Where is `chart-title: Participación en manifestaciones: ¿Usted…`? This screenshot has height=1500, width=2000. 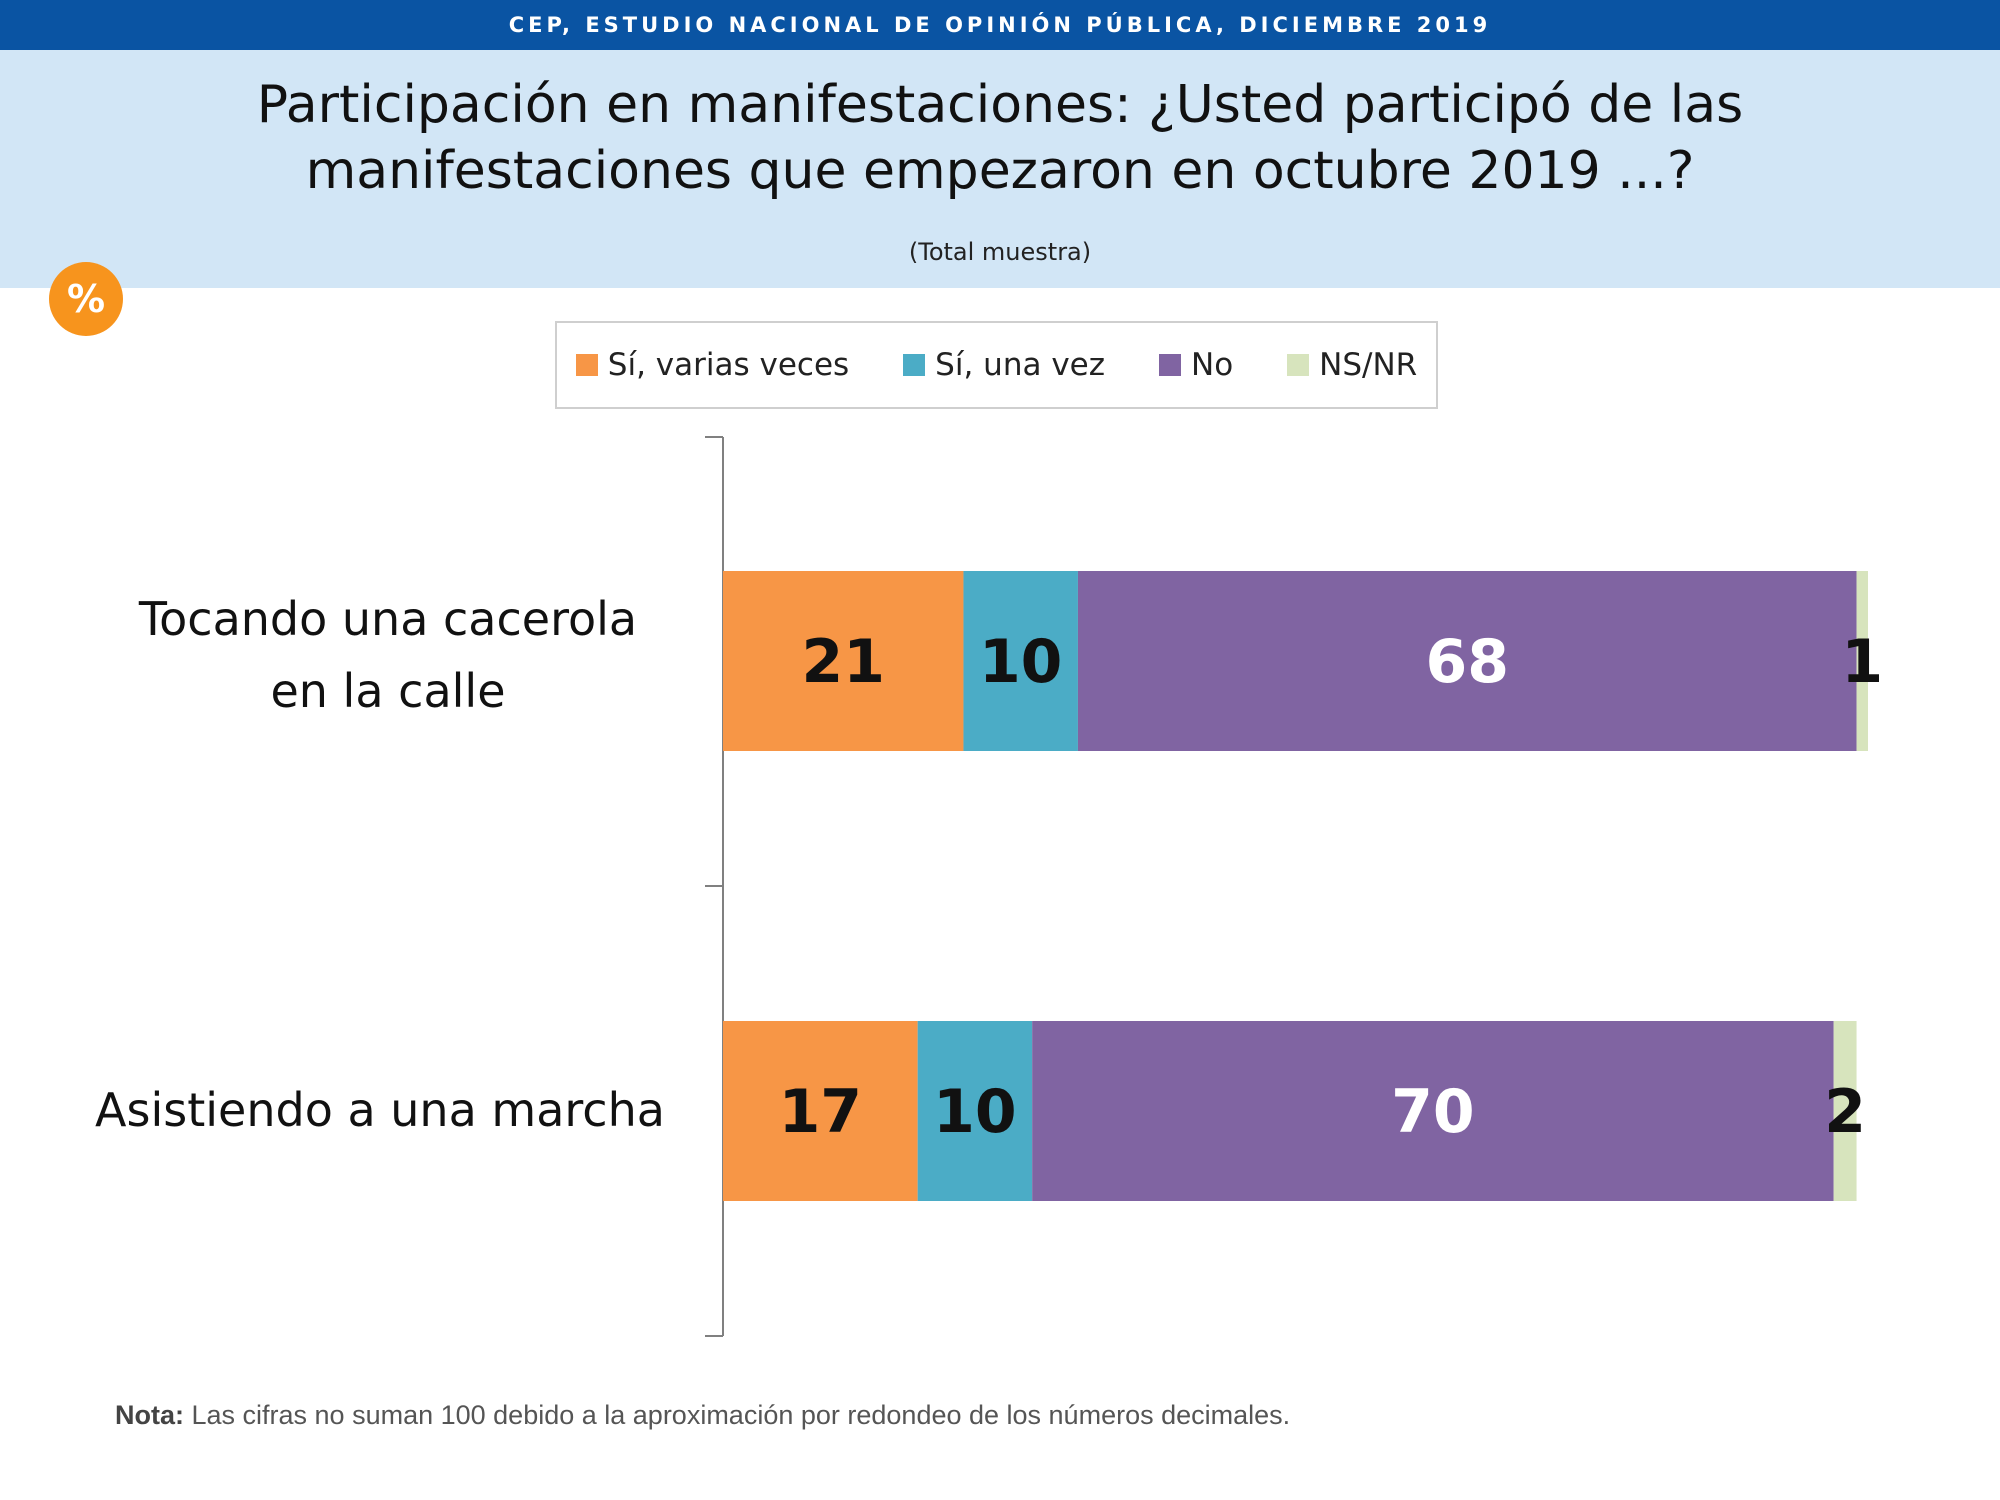 chart-title: Participación en manifestaciones: ¿Usted… is located at coordinates (1000, 138).